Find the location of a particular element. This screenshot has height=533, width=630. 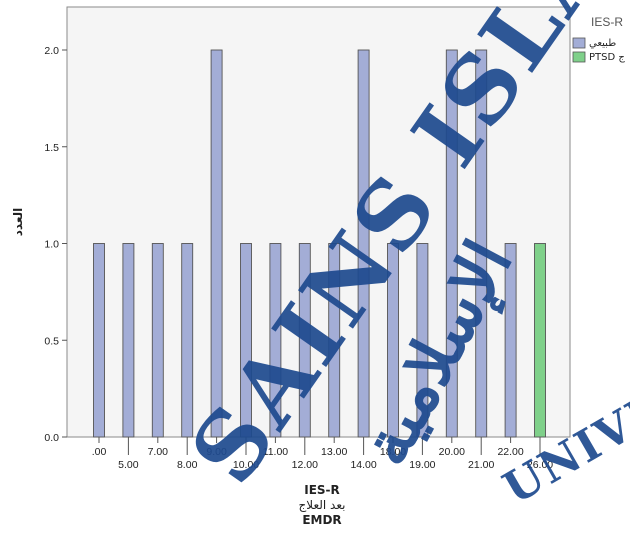

x-tick-label: 9.00 is located at coordinates (216, 452).